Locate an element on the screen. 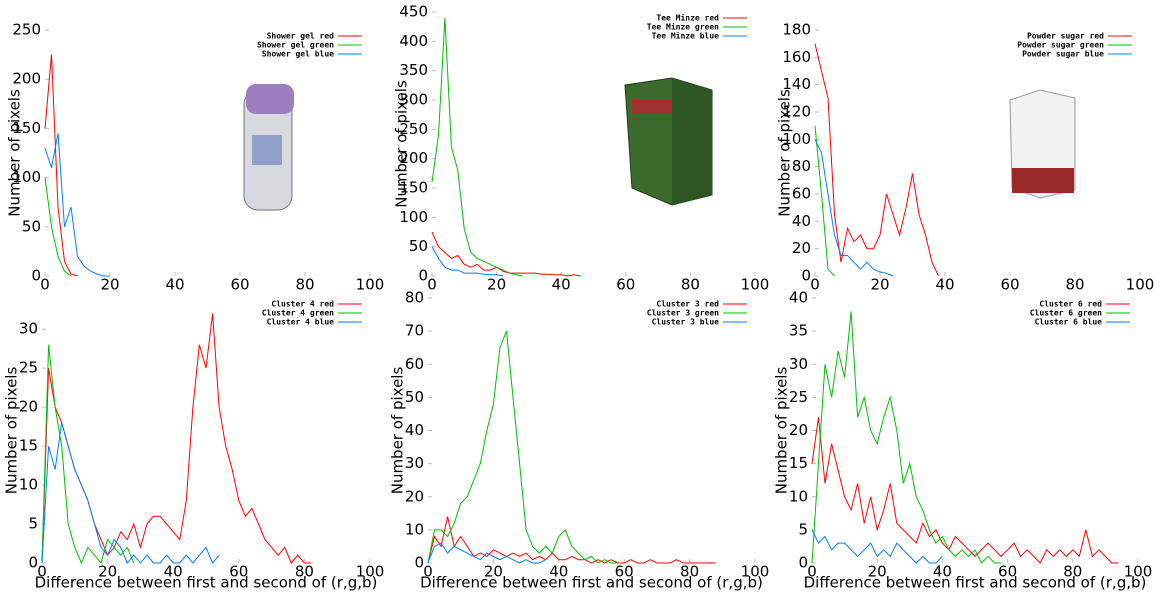 The height and width of the screenshot is (597, 1163). legend-label: Powder sugar green is located at coordinates (1060, 45).